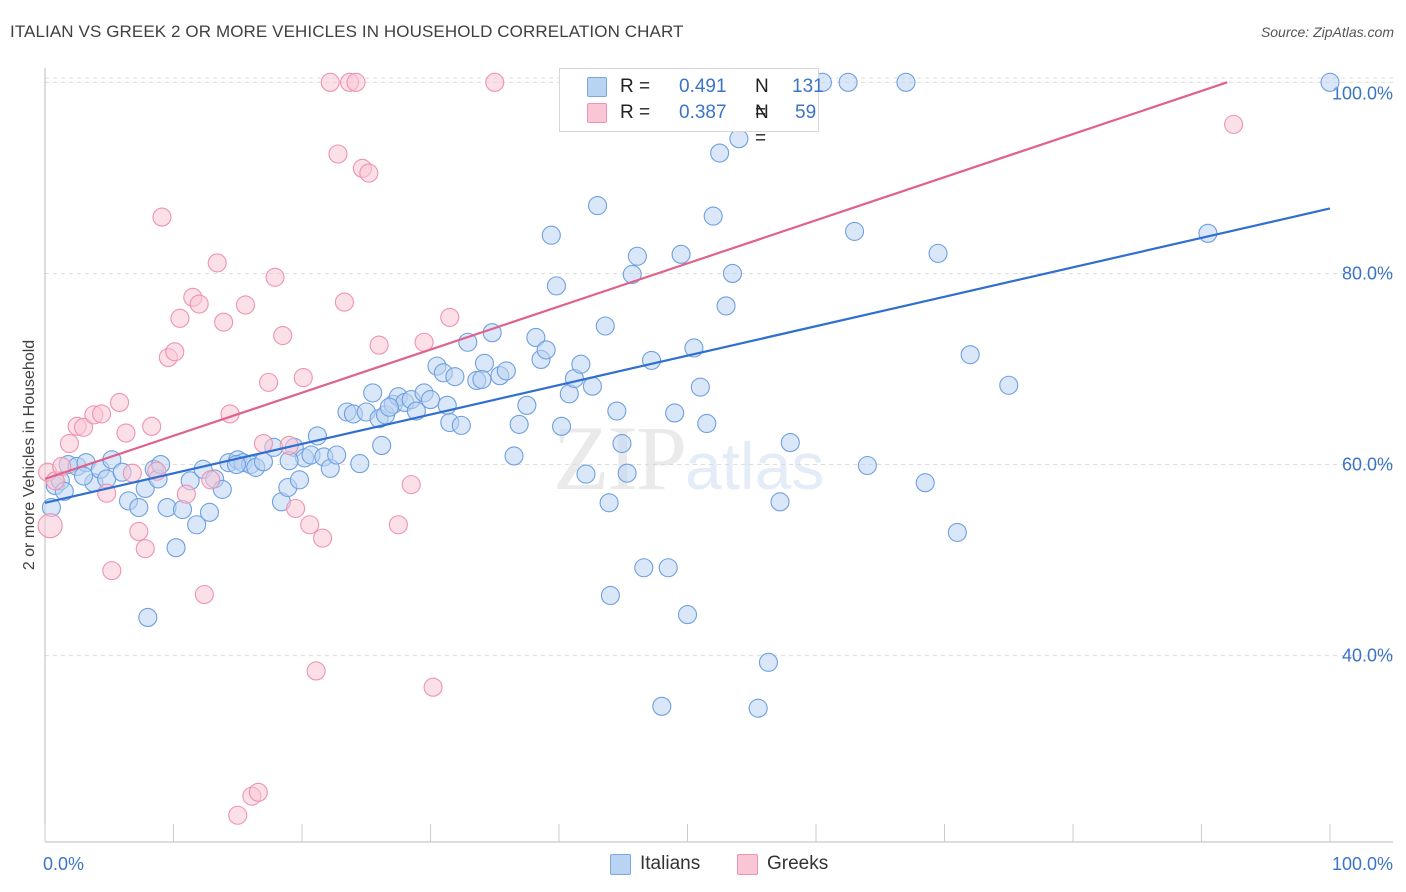 The height and width of the screenshot is (892, 1406). I want to click on italians-legend-swatch, so click(620, 864).